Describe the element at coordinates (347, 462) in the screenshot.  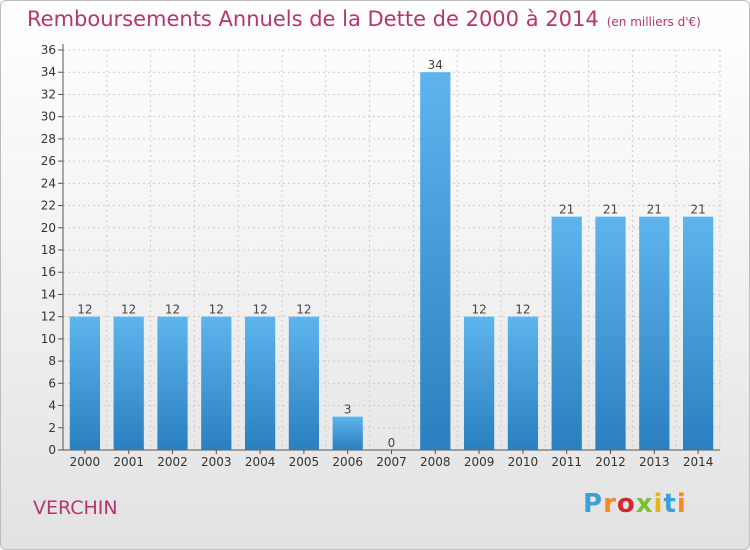
I see `x-tick-label: 2006` at that location.